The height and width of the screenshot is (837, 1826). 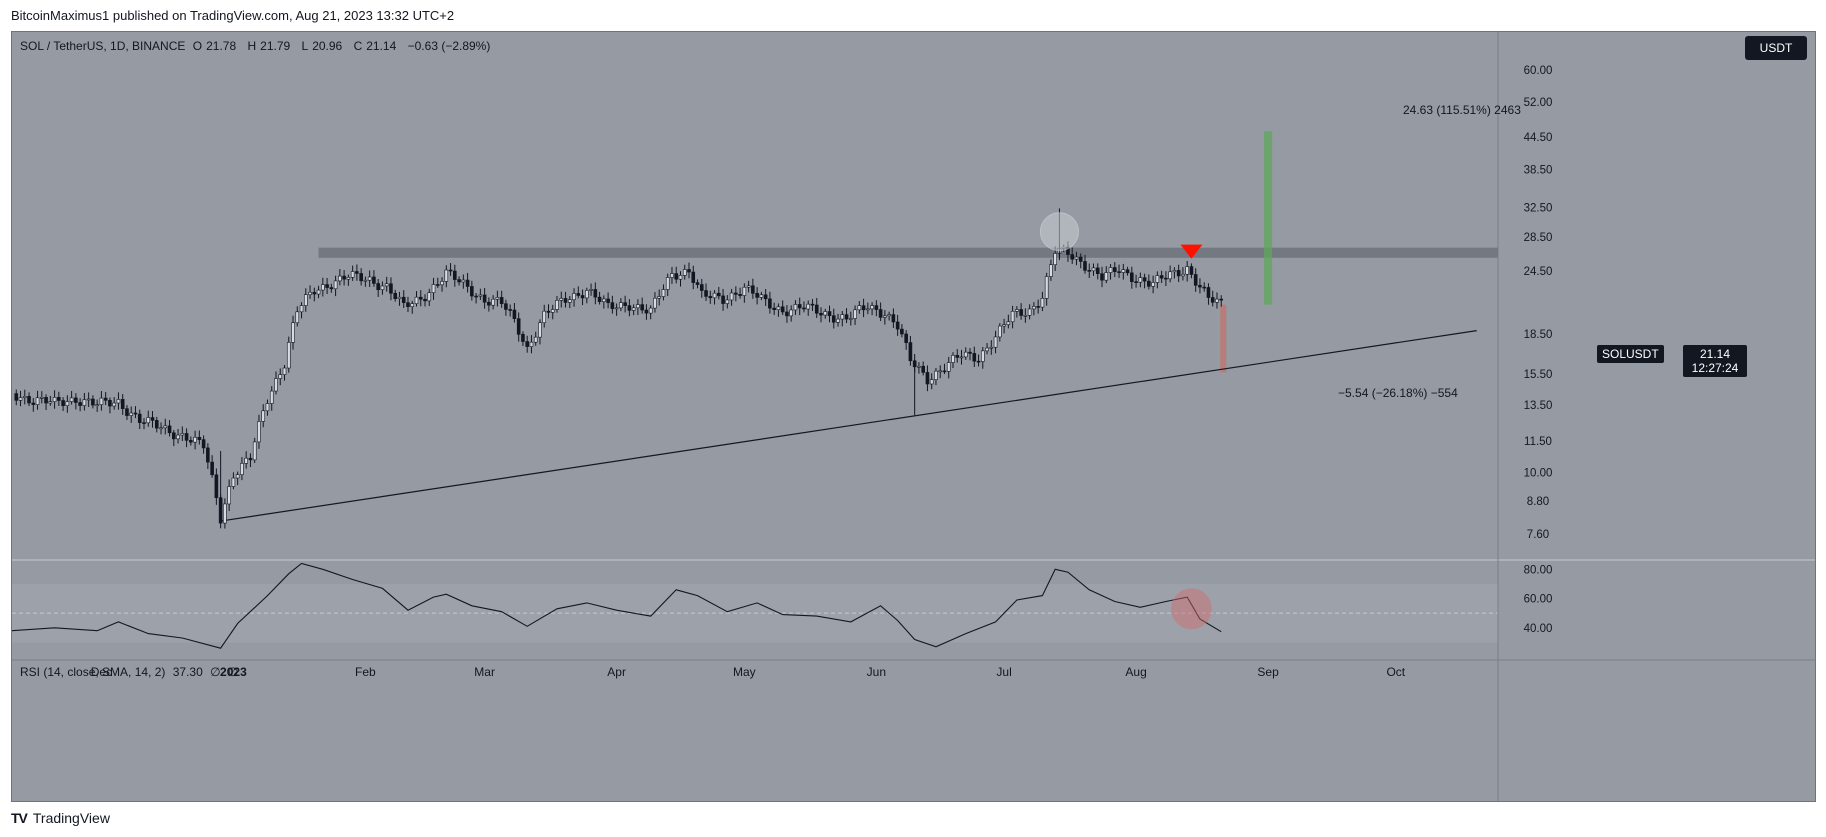 What do you see at coordinates (449, 46) in the screenshot?
I see `change-value: −0.63 (−2.89%)` at bounding box center [449, 46].